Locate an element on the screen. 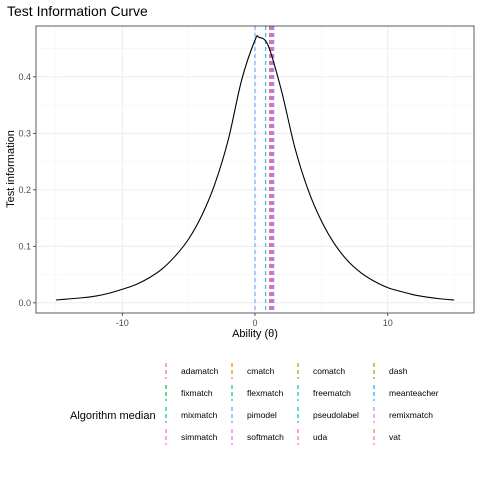  y-tick-label: 0.4 is located at coordinates (24, 77).